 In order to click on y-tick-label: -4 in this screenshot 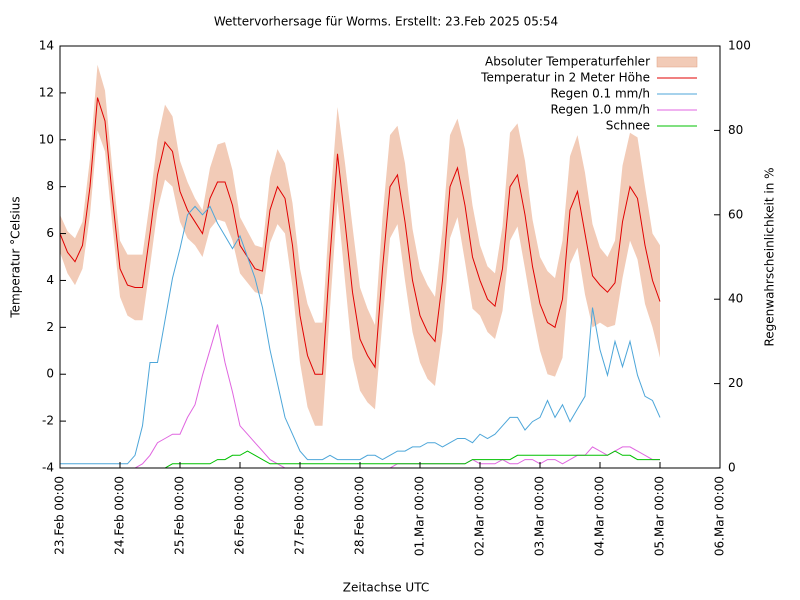, I will do `click(48, 468)`.